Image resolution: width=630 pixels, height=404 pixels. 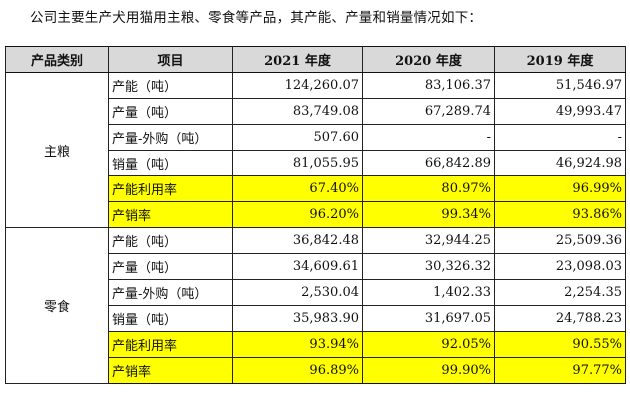 What do you see at coordinates (297, 59) in the screenshot?
I see `header-2021: 2021 年度` at bounding box center [297, 59].